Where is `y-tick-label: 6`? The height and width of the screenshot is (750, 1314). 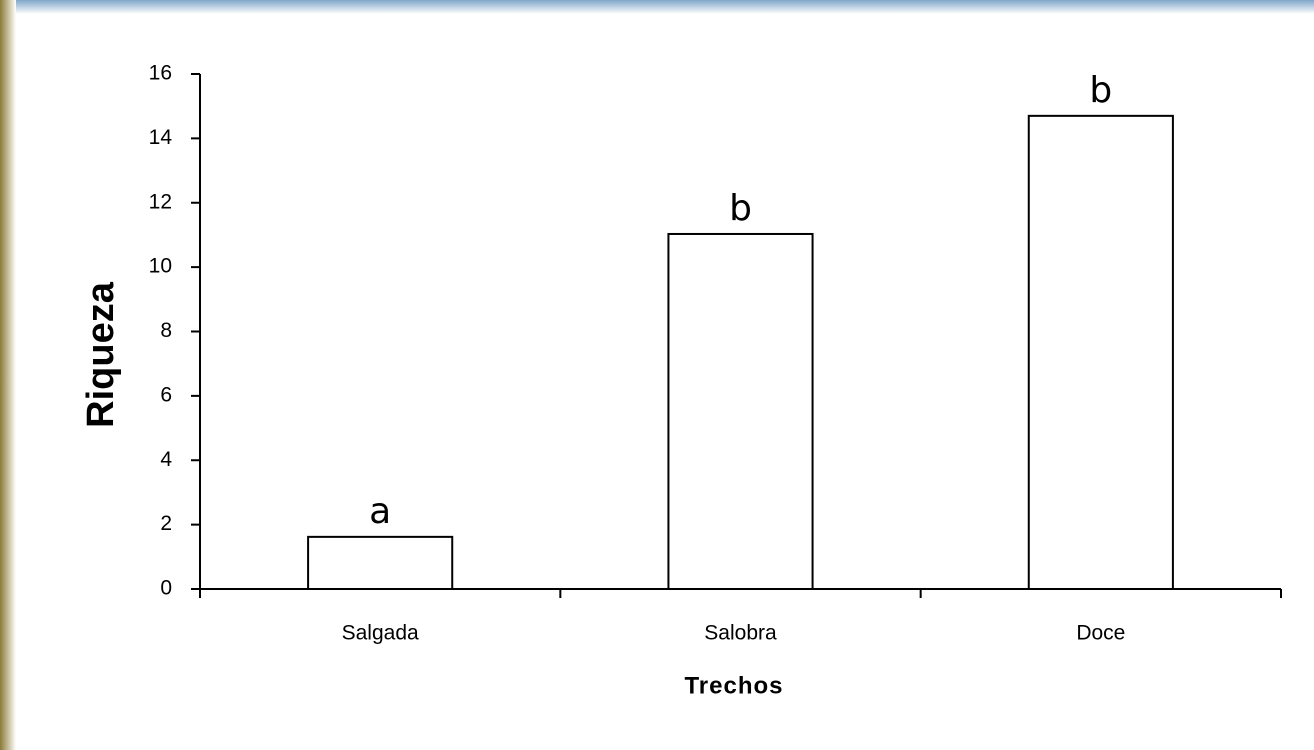 y-tick-label: 6 is located at coordinates (166, 394).